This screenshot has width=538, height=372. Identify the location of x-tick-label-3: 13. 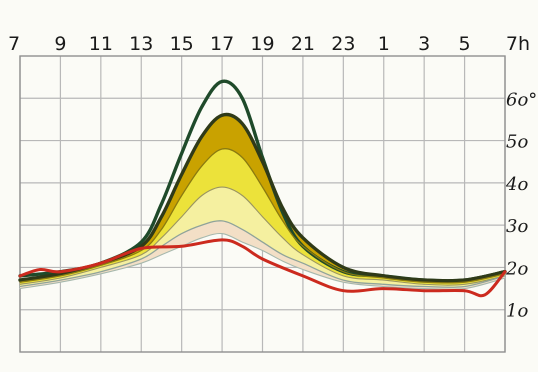
(141, 44).